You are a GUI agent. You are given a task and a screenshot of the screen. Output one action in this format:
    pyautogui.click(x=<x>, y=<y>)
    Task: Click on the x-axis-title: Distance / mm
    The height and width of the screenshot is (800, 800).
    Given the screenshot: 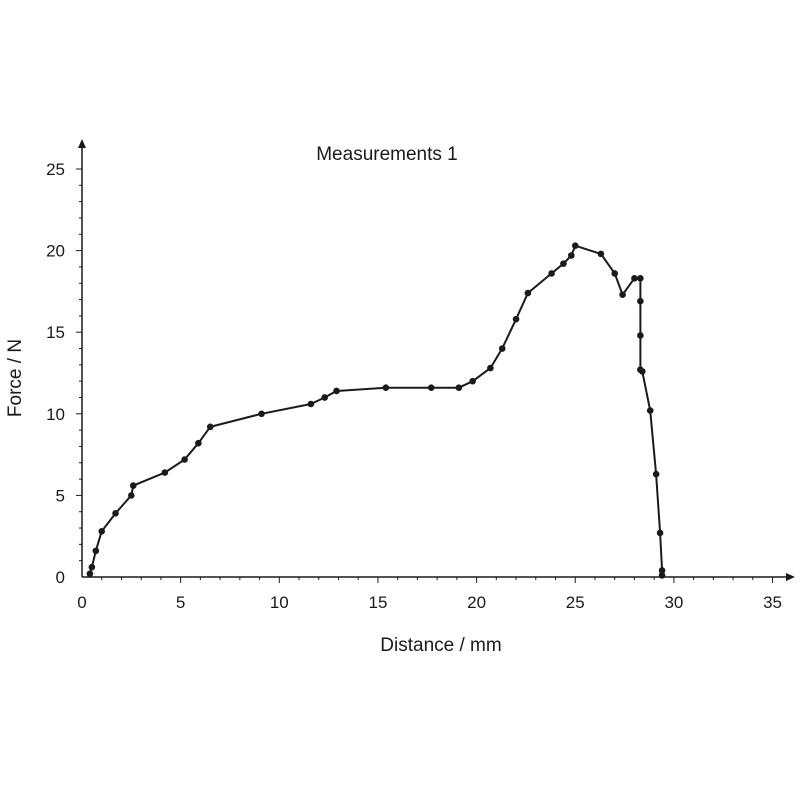 What is the action you would take?
    pyautogui.click(x=440, y=645)
    